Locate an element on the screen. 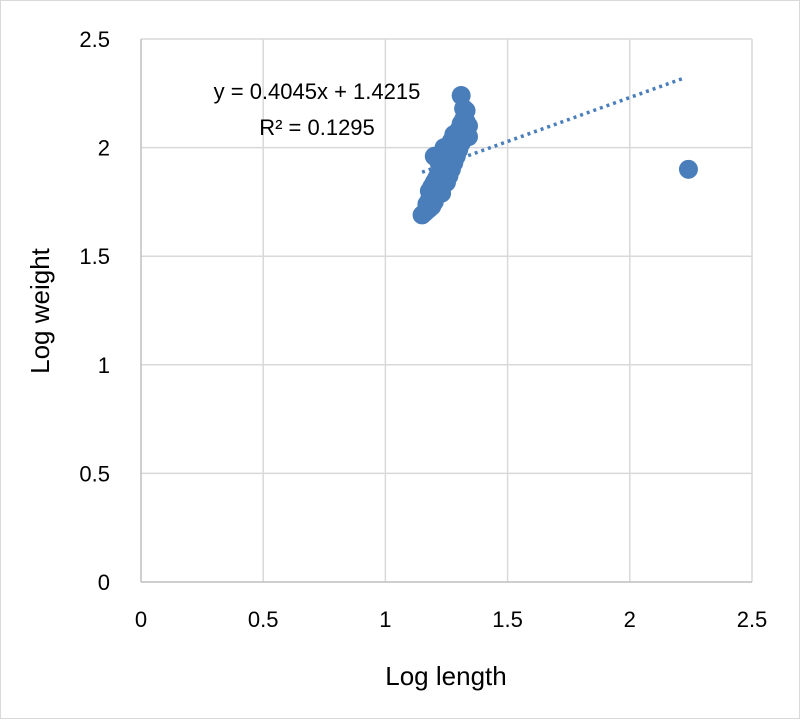  trendline-group is located at coordinates (553, 125).